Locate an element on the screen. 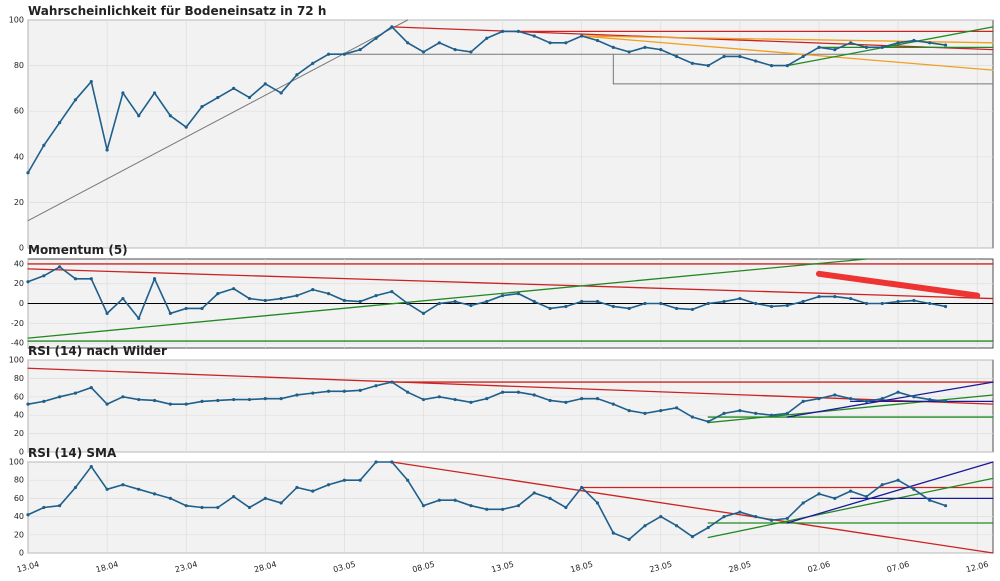 The width and height of the screenshot is (1000, 581). y-tick-label: 20 is located at coordinates (19, 534).